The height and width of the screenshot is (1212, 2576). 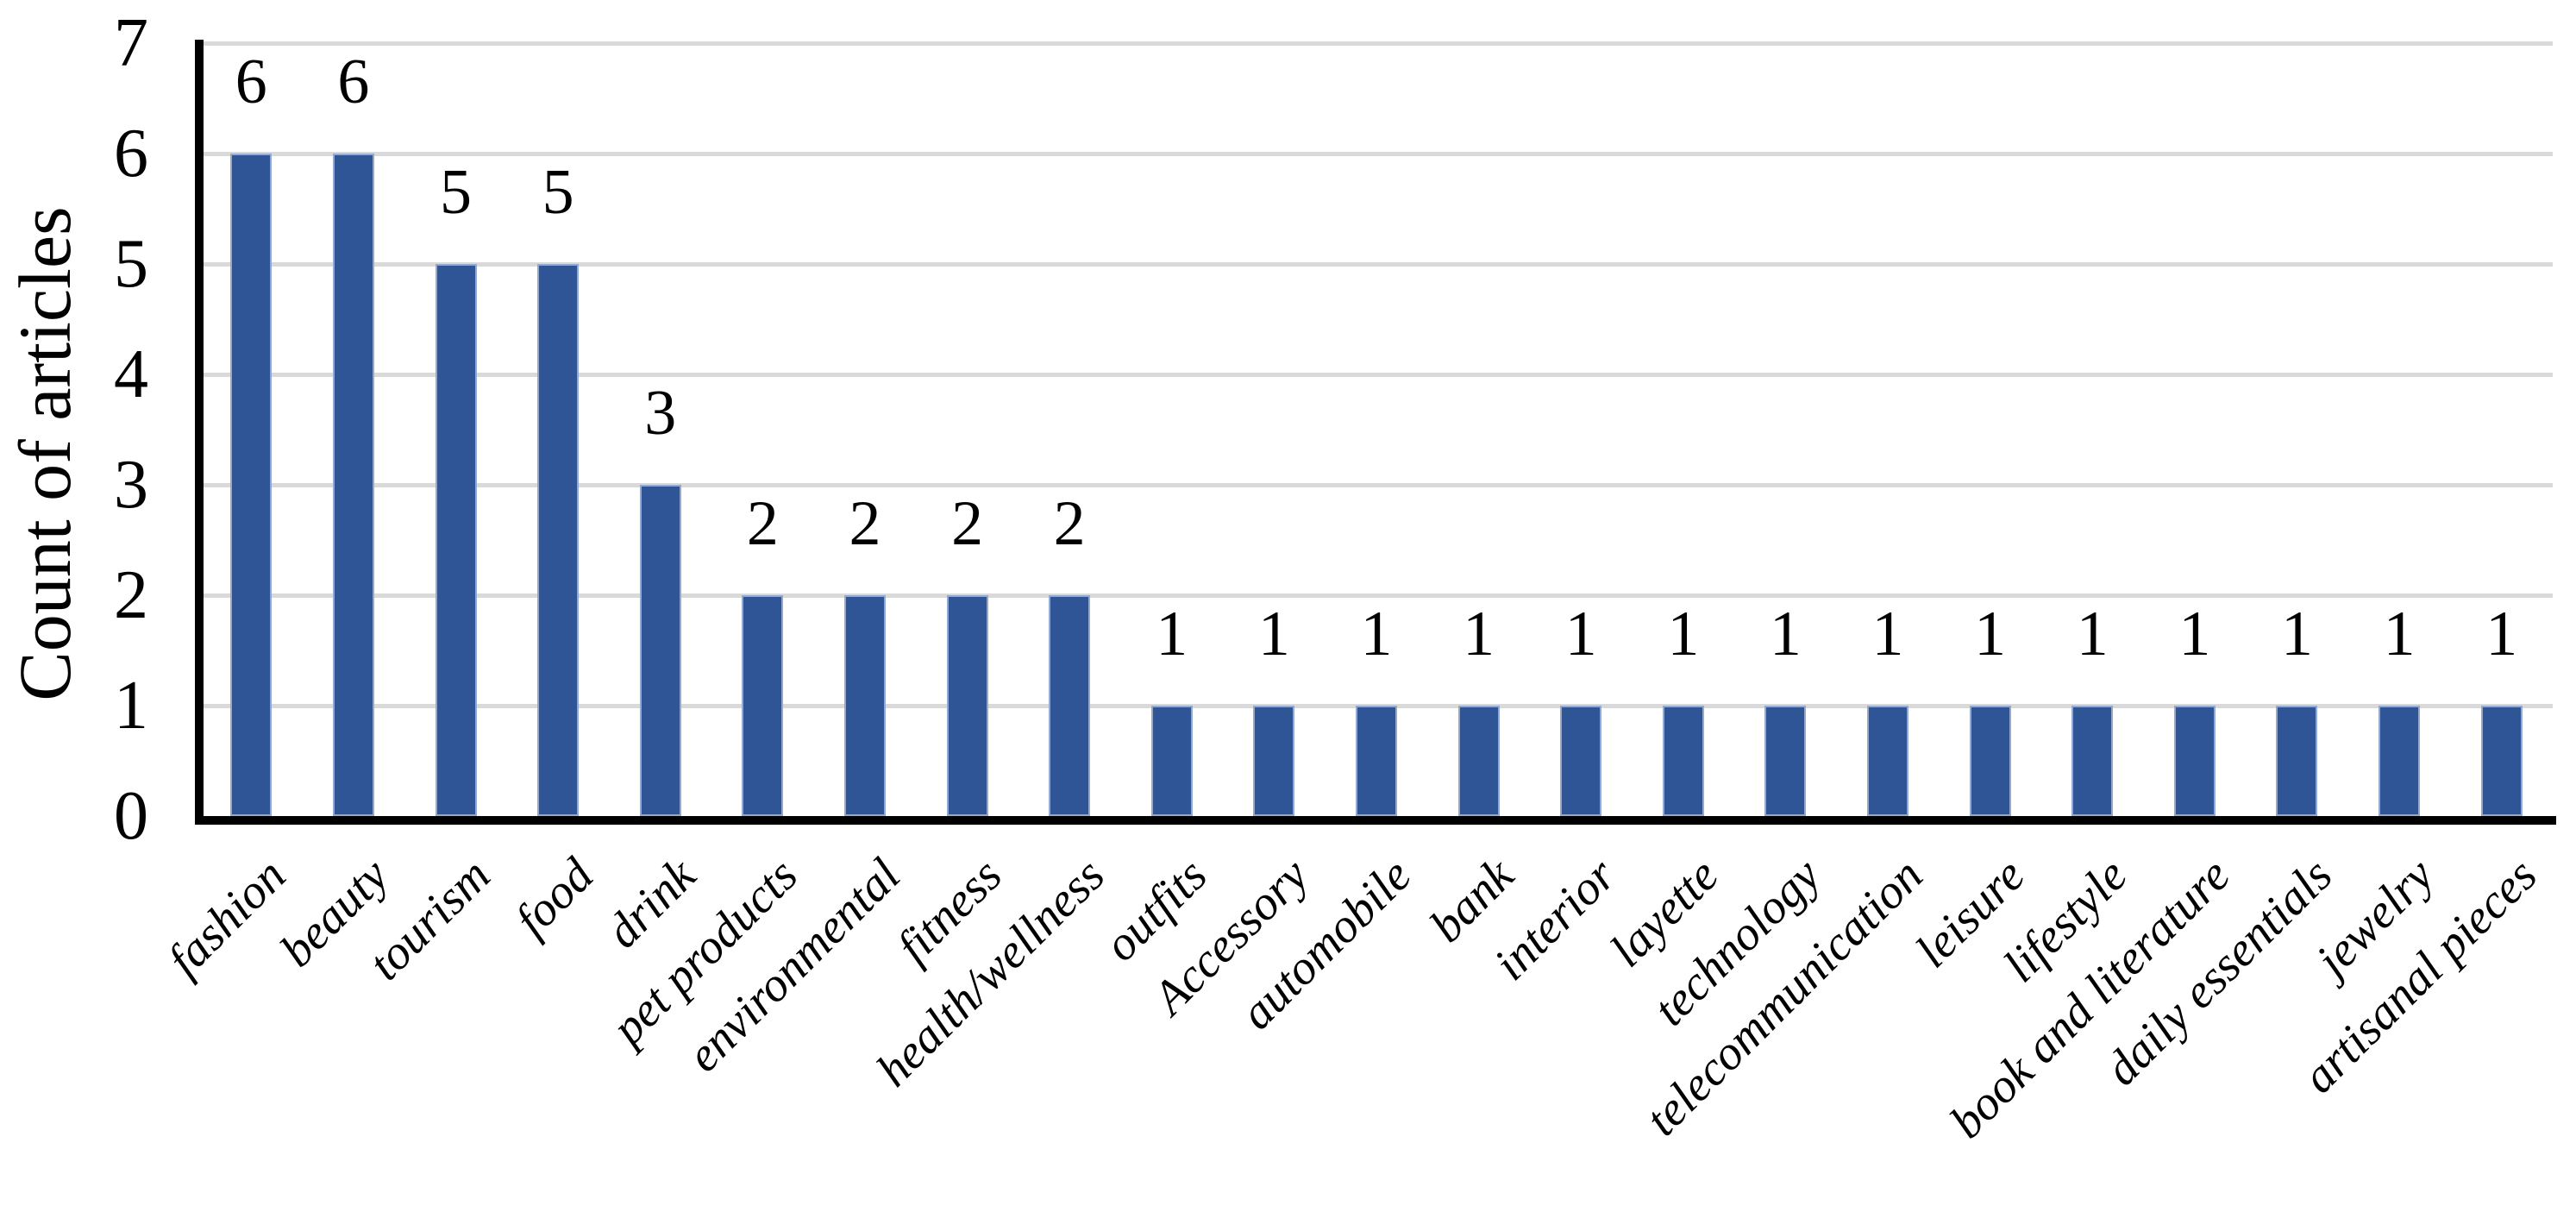 I want to click on x-tick-label: fashion, so click(x=227, y=918).